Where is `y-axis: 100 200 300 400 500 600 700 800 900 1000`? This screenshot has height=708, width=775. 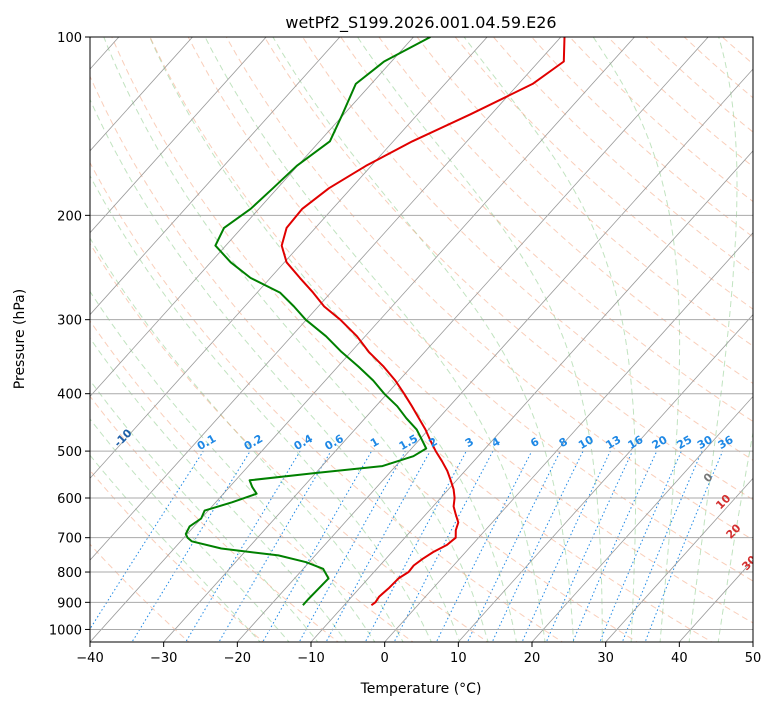 y-axis: 100 200 300 400 500 600 700 800 900 1000 is located at coordinates (69, 334).